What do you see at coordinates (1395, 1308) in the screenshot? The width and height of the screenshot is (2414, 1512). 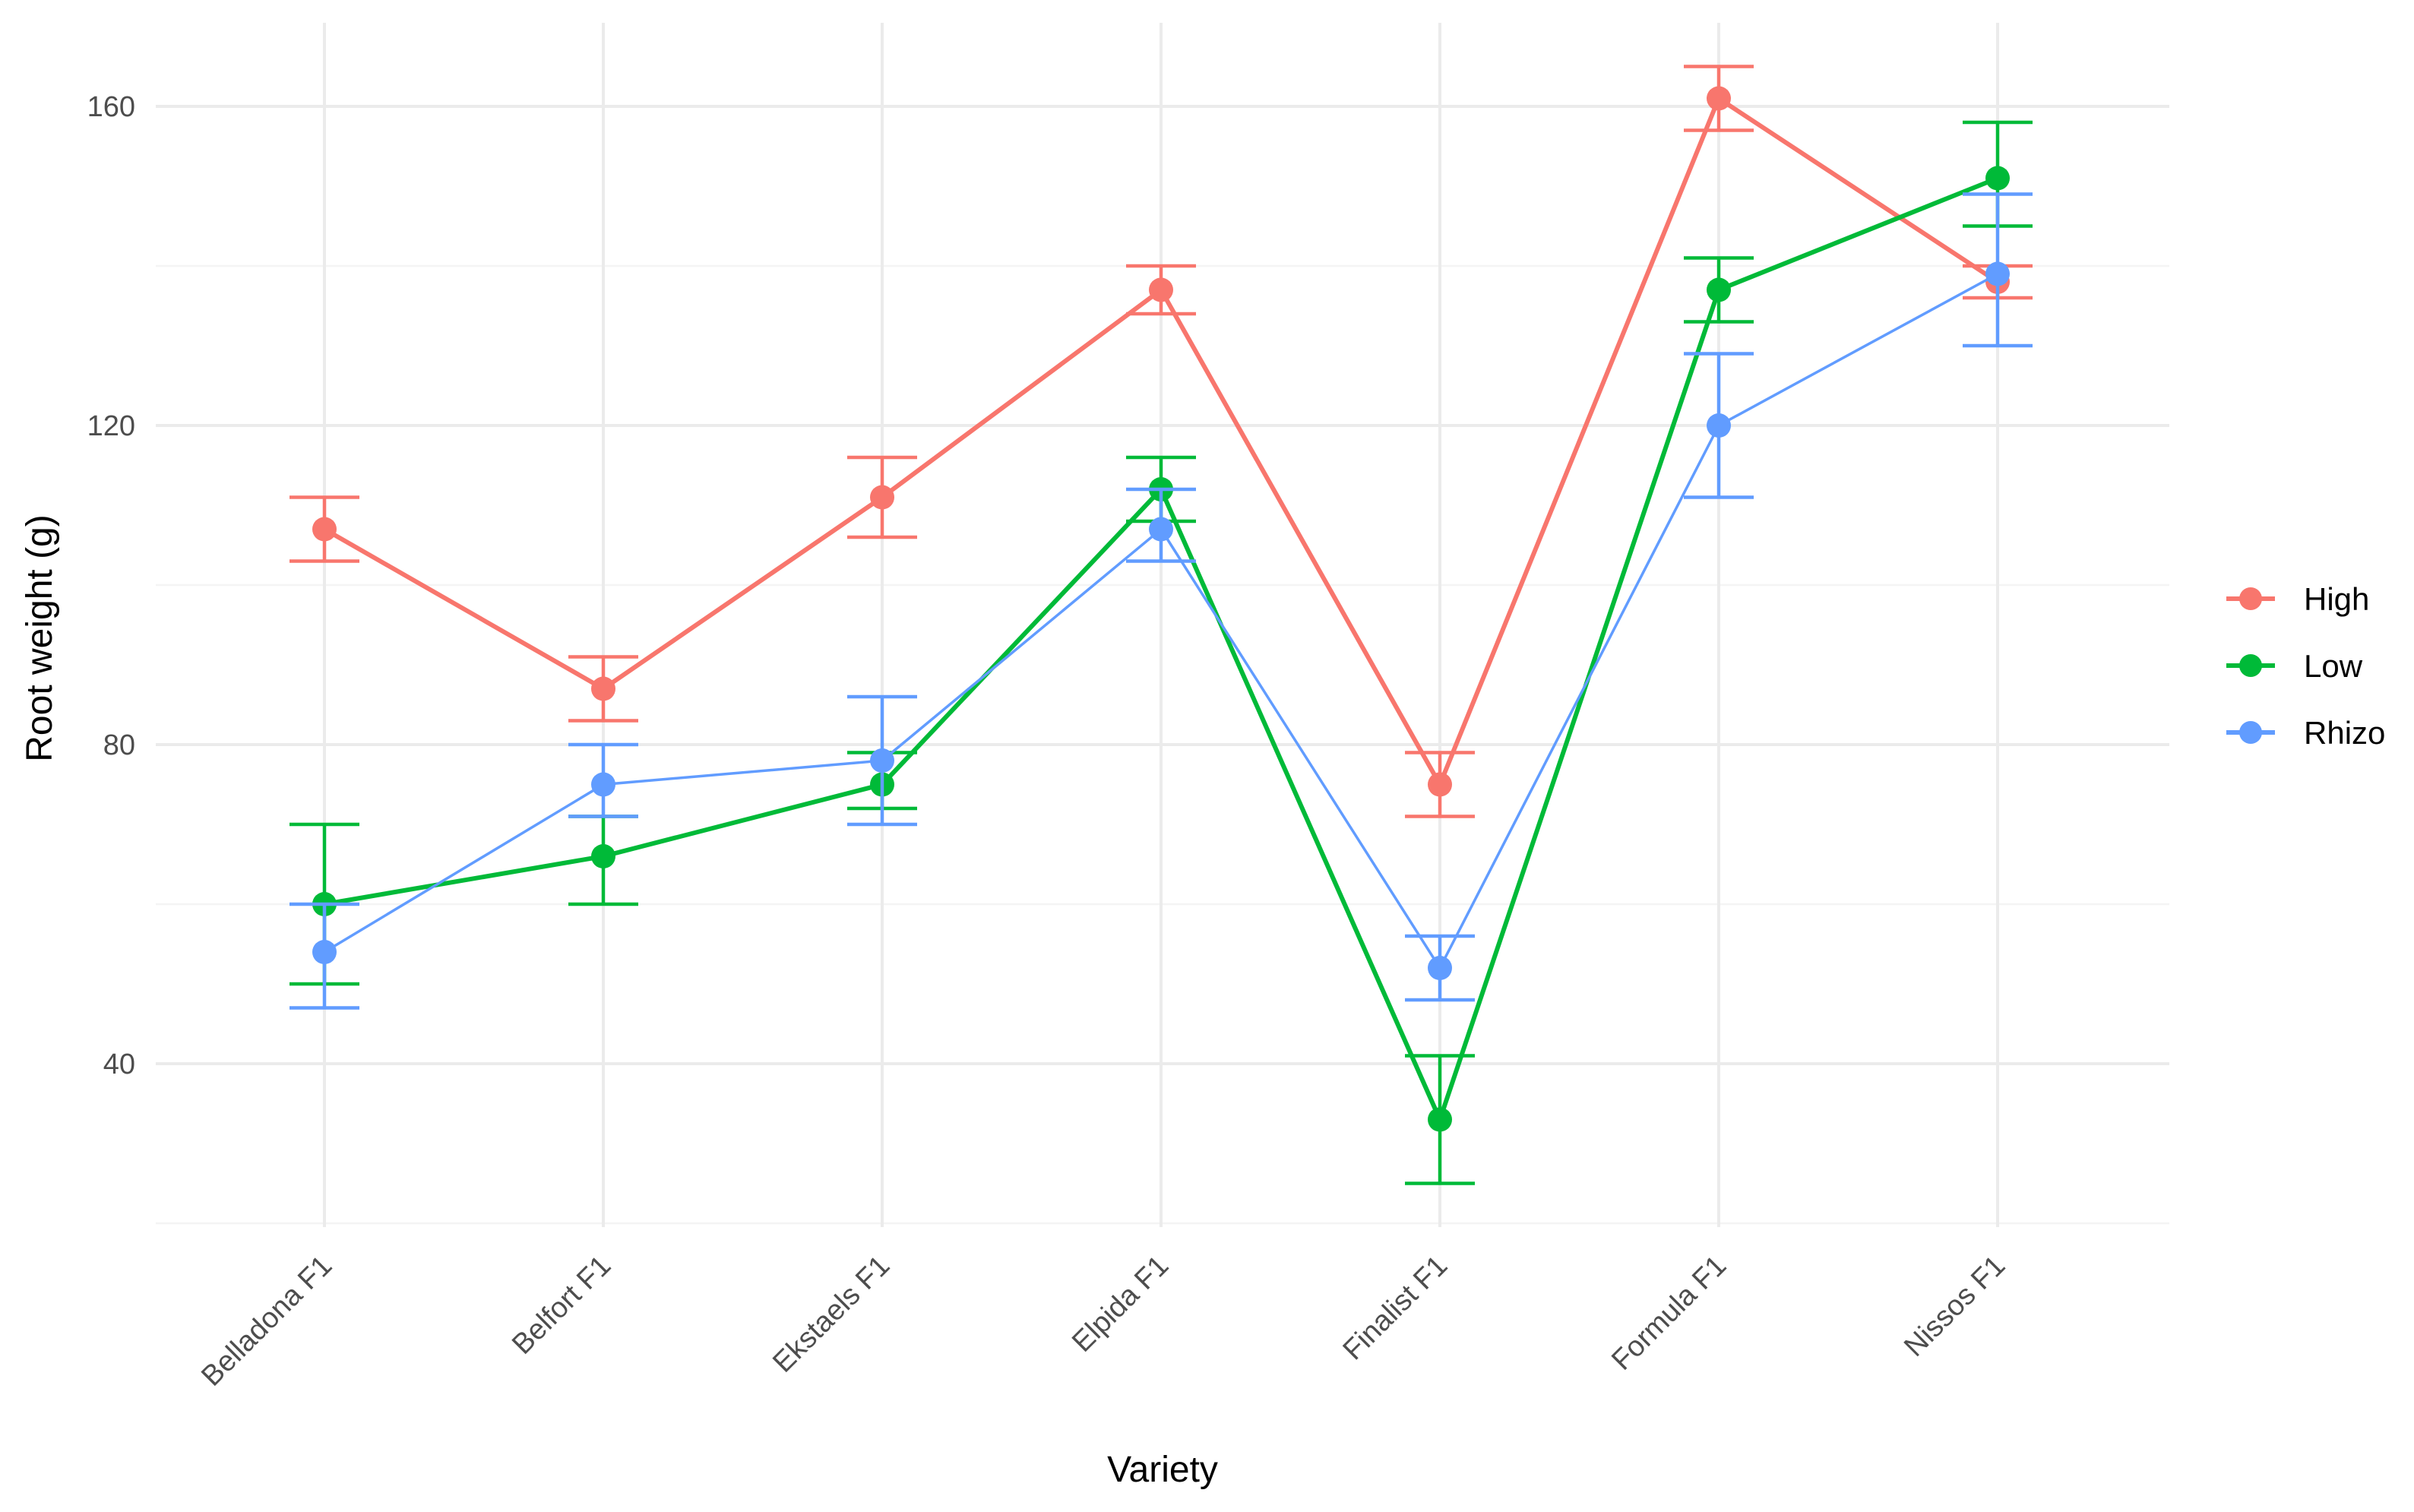 I see `x-tick-label: Finalist F1` at bounding box center [1395, 1308].